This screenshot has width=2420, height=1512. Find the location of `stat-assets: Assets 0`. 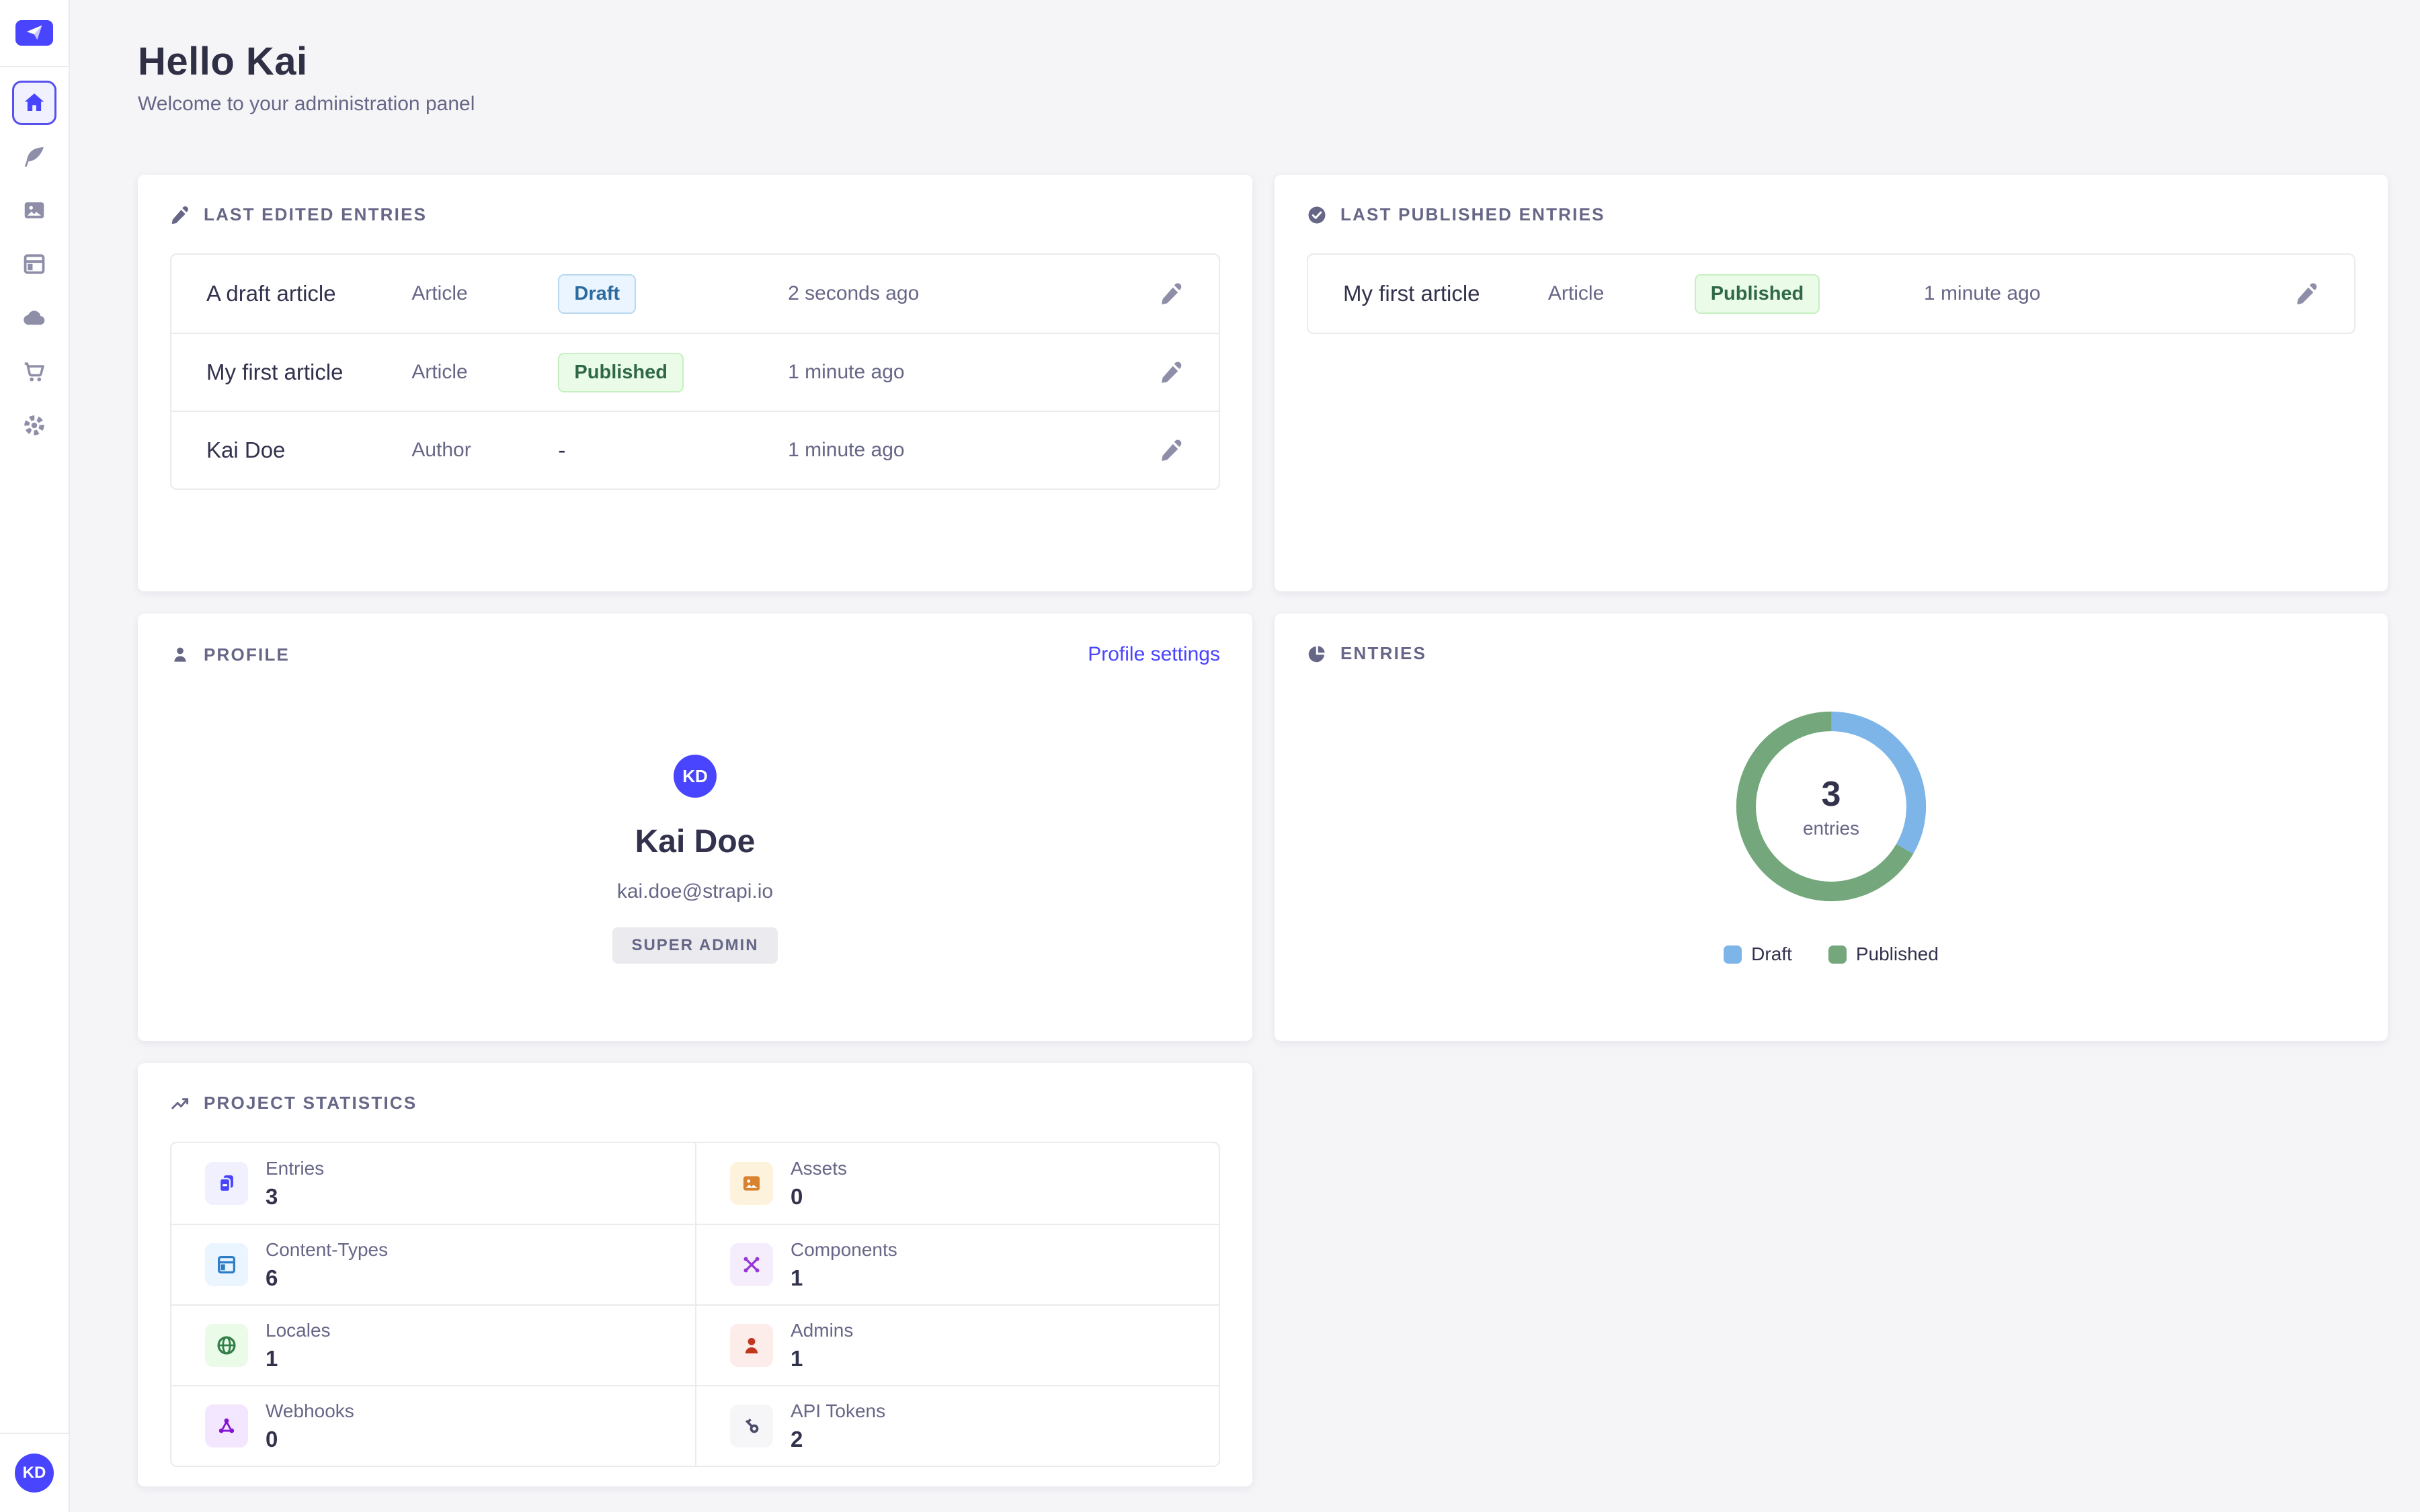

stat-assets: Assets 0 is located at coordinates (957, 1184).